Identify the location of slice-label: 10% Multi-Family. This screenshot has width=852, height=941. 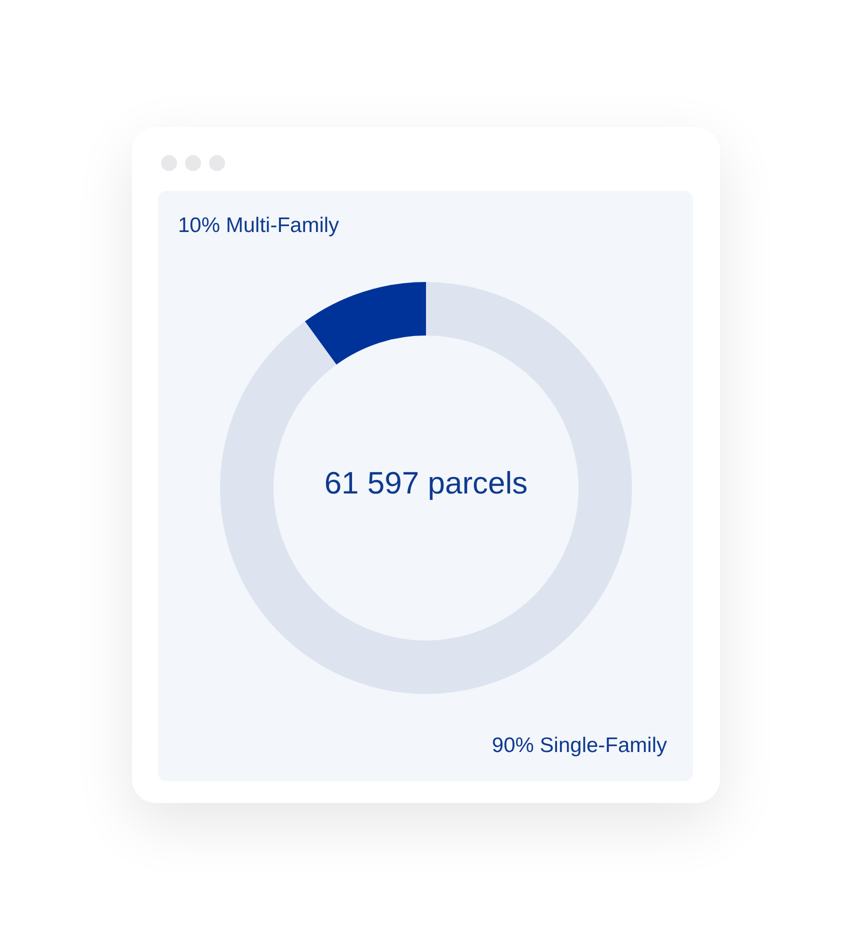
(259, 225).